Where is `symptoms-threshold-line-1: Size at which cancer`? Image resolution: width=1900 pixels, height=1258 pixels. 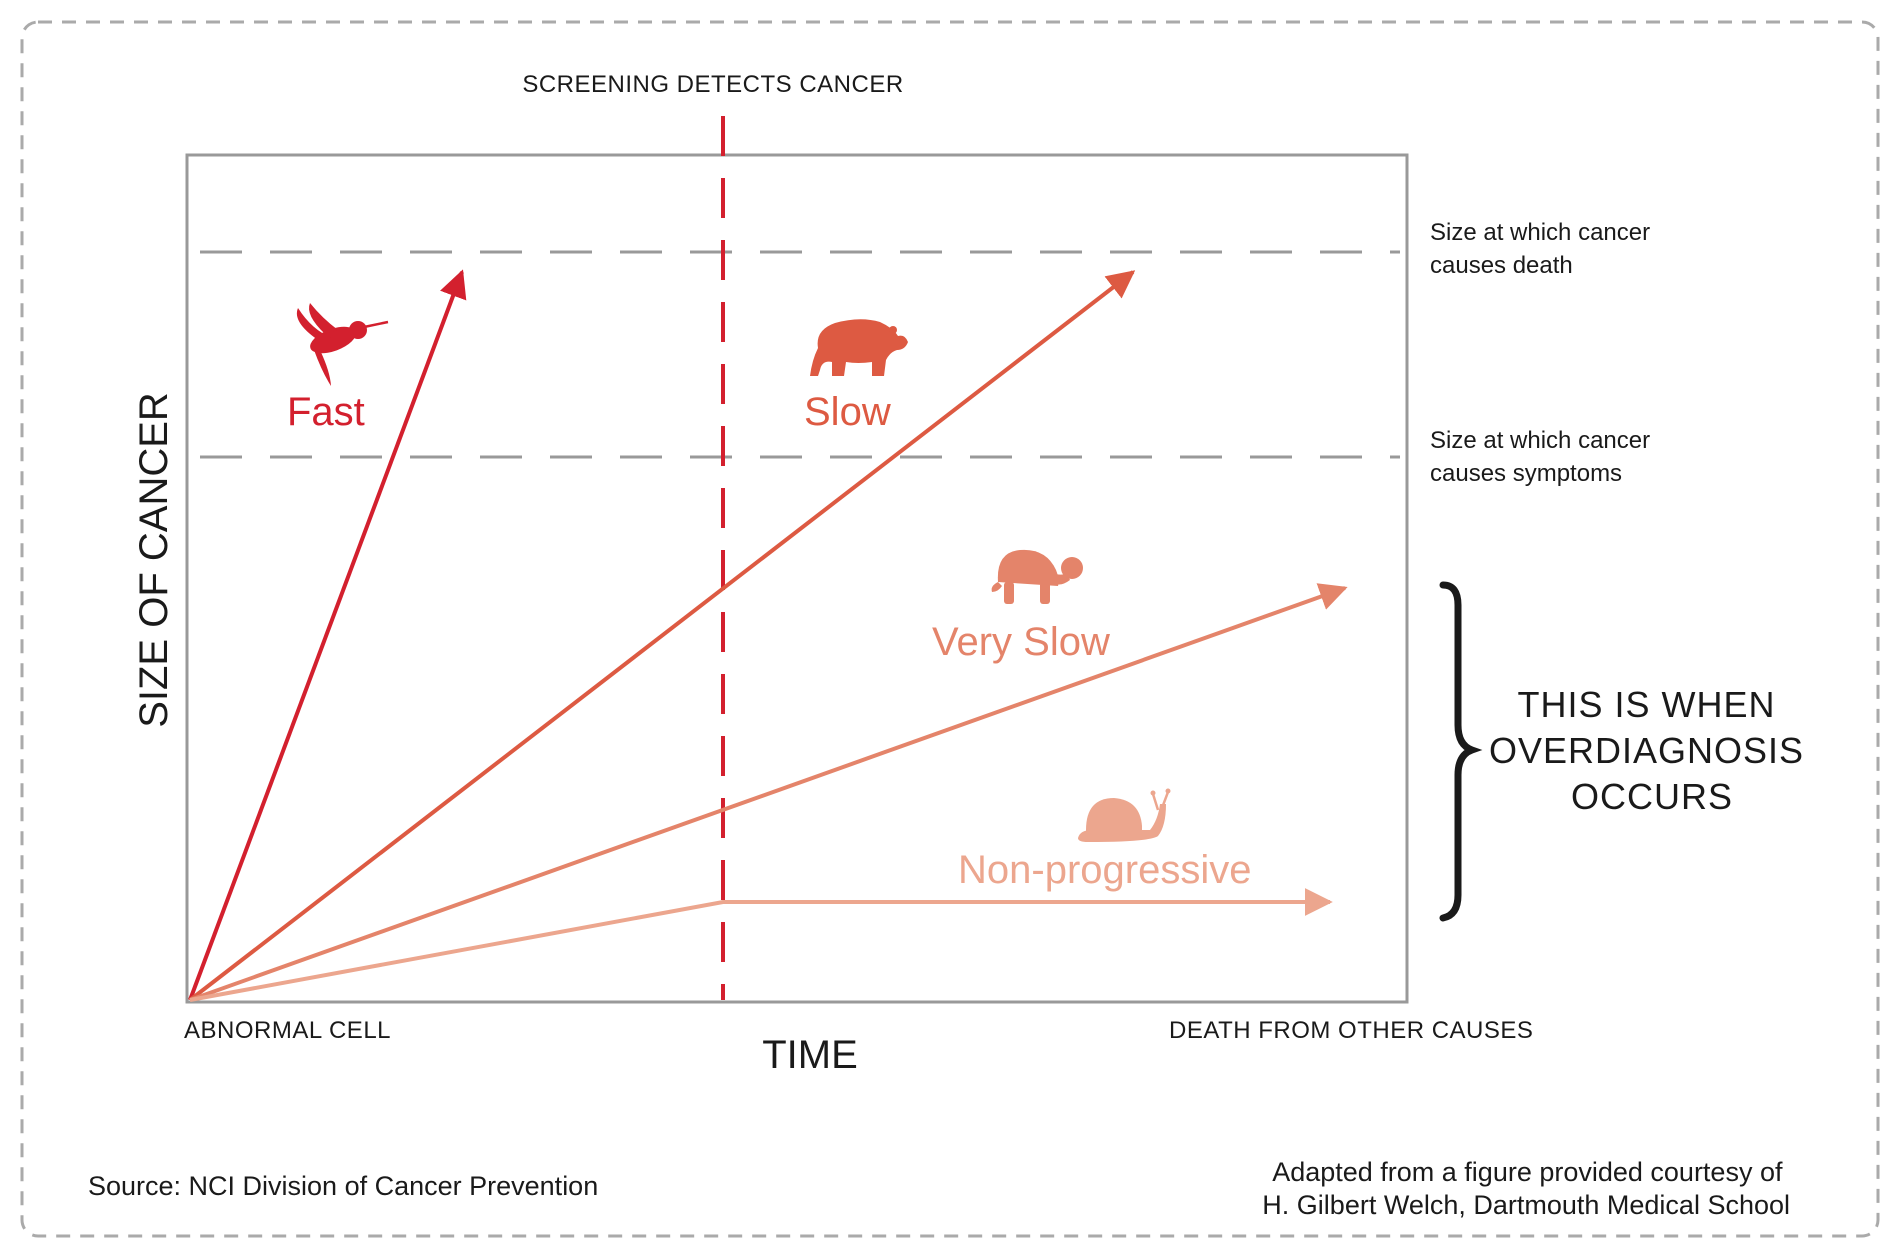 symptoms-threshold-line-1: Size at which cancer is located at coordinates (1540, 440).